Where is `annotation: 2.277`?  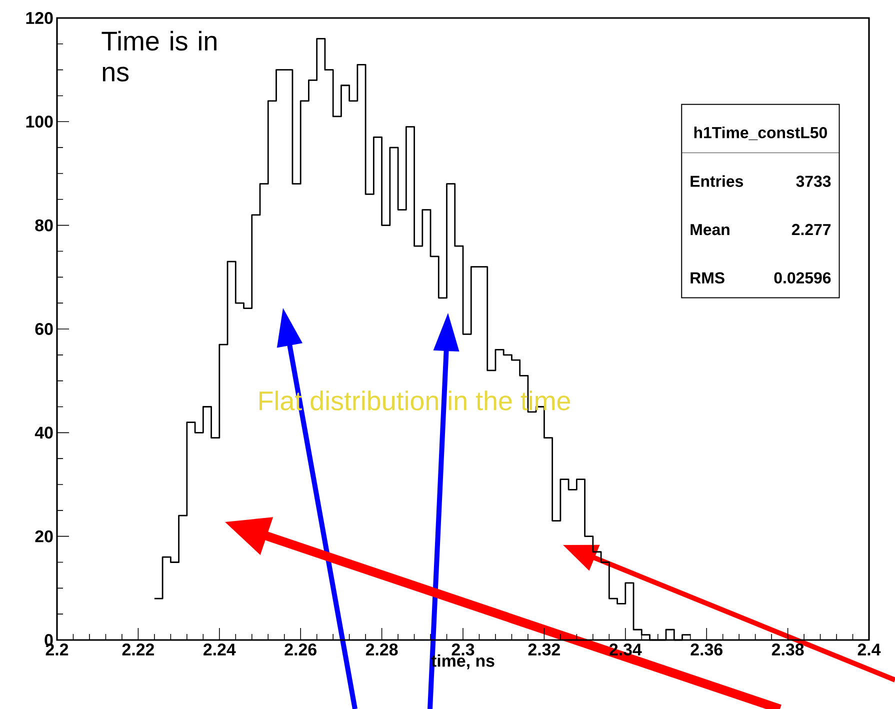
annotation: 2.277 is located at coordinates (811, 230).